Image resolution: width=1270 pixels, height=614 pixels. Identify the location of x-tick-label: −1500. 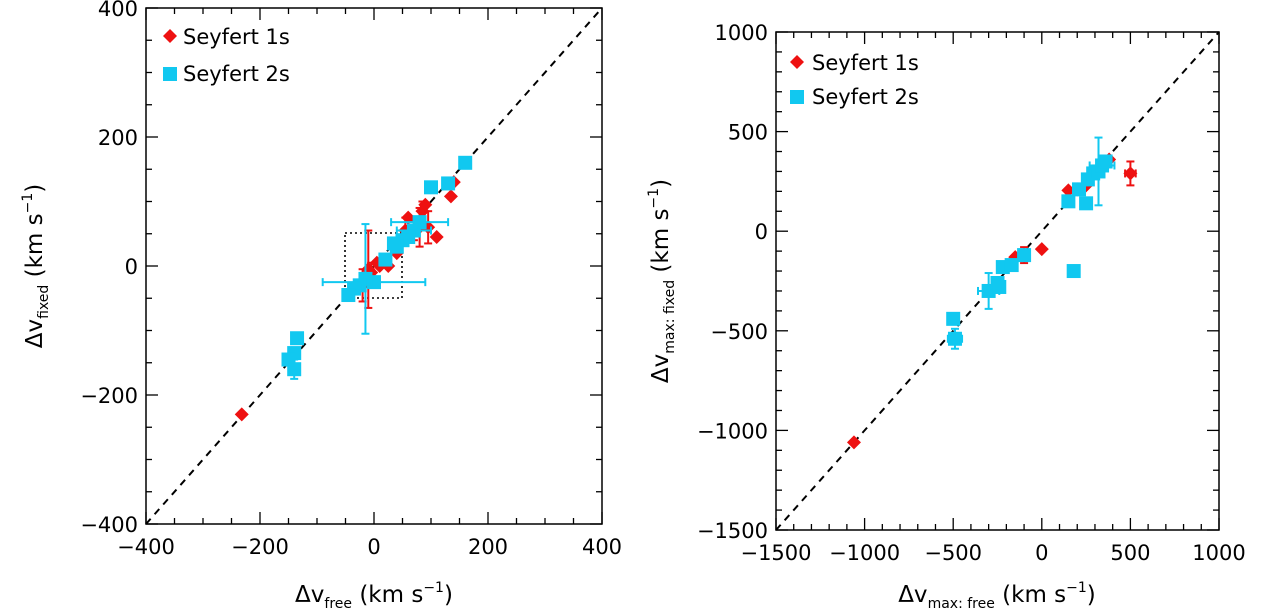
(775, 553).